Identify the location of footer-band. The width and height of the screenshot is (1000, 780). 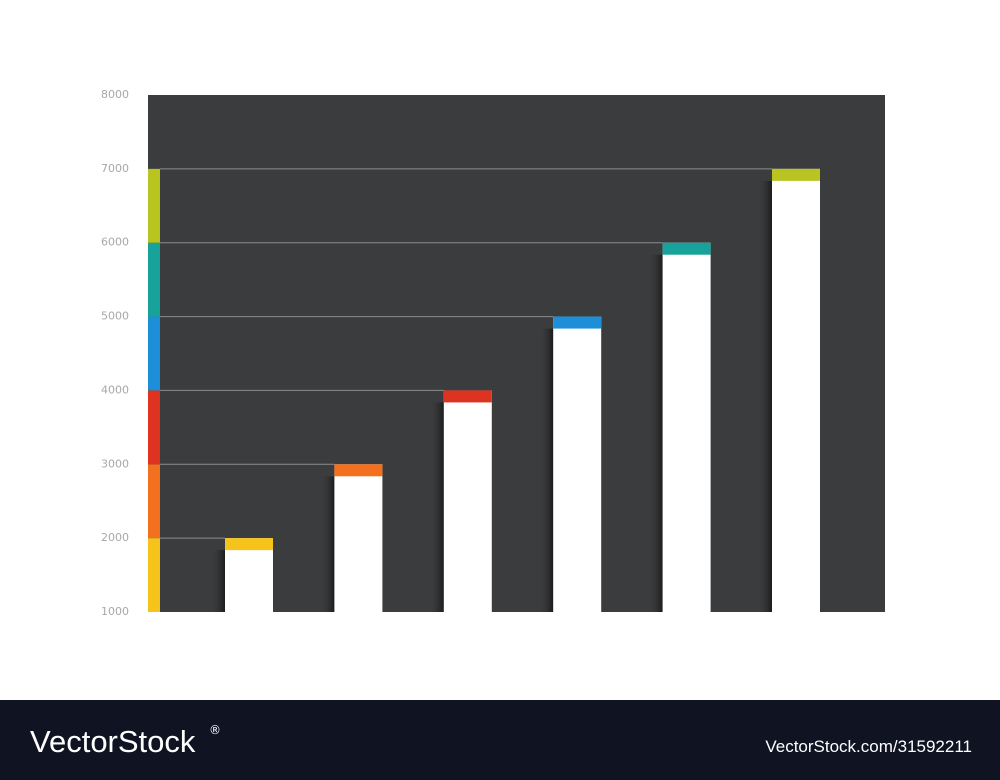
(500, 740).